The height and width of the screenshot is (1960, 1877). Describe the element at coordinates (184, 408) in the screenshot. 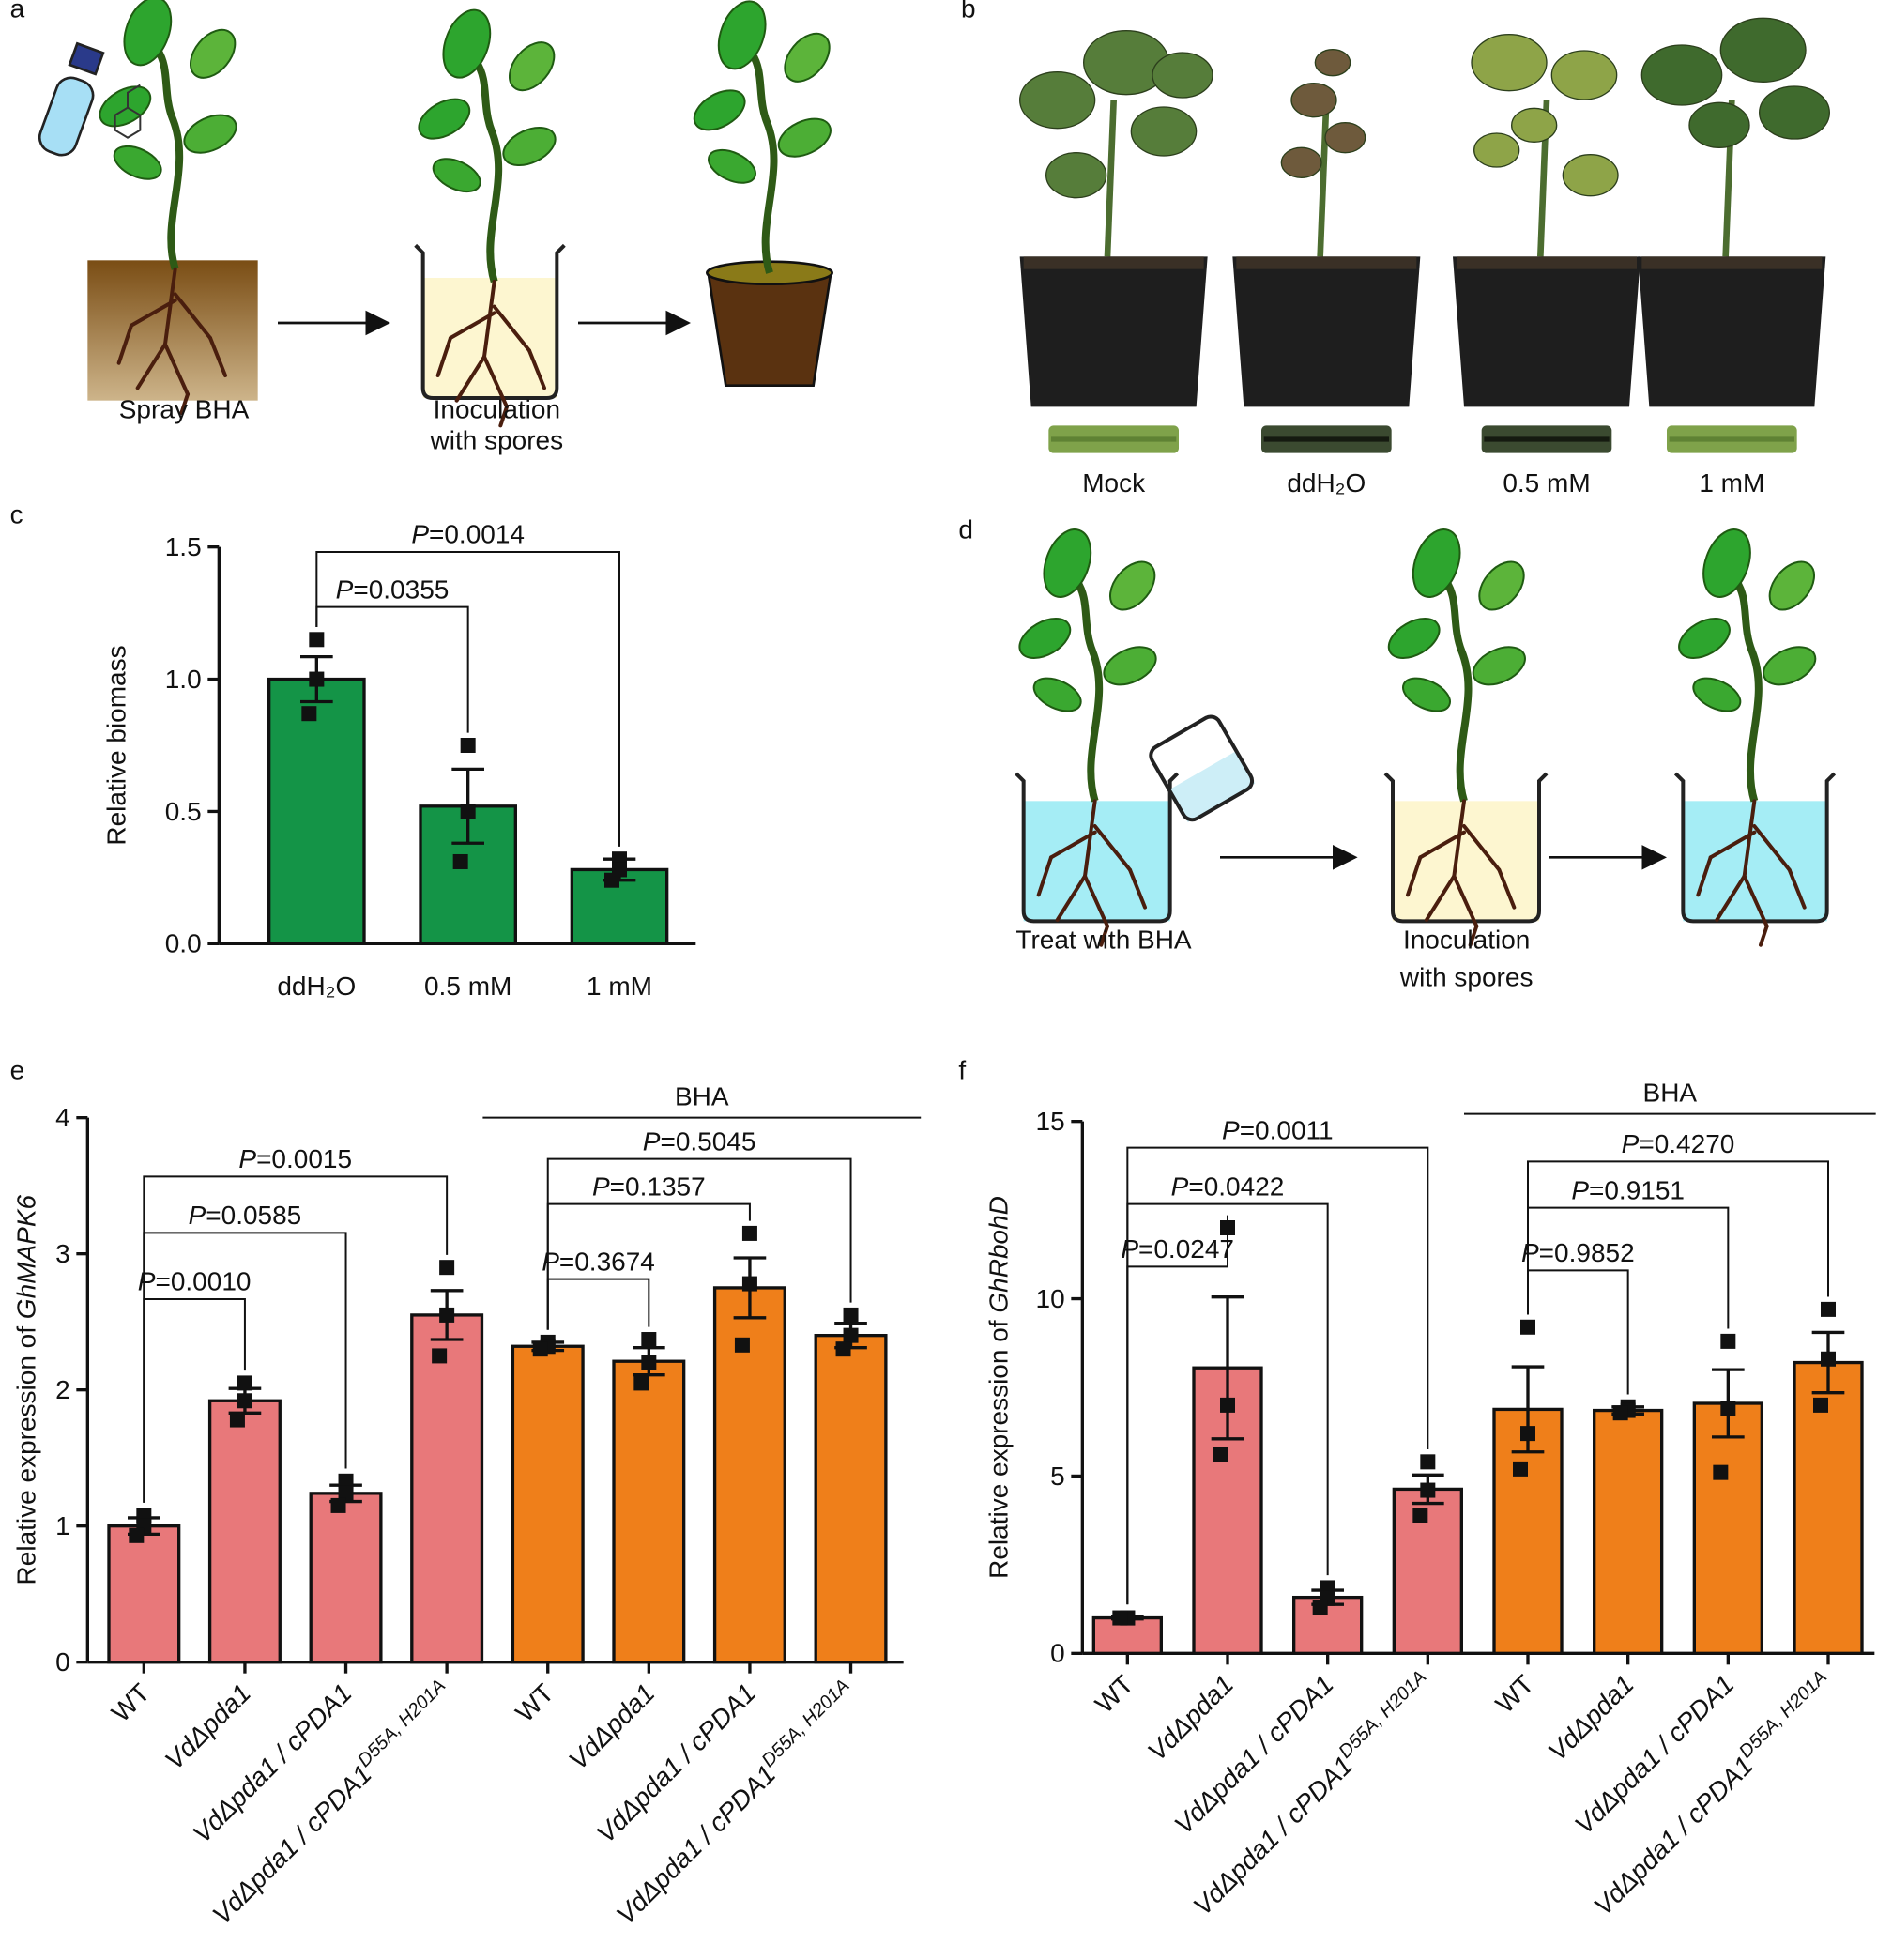

I see `step-label: Spray BHA` at that location.